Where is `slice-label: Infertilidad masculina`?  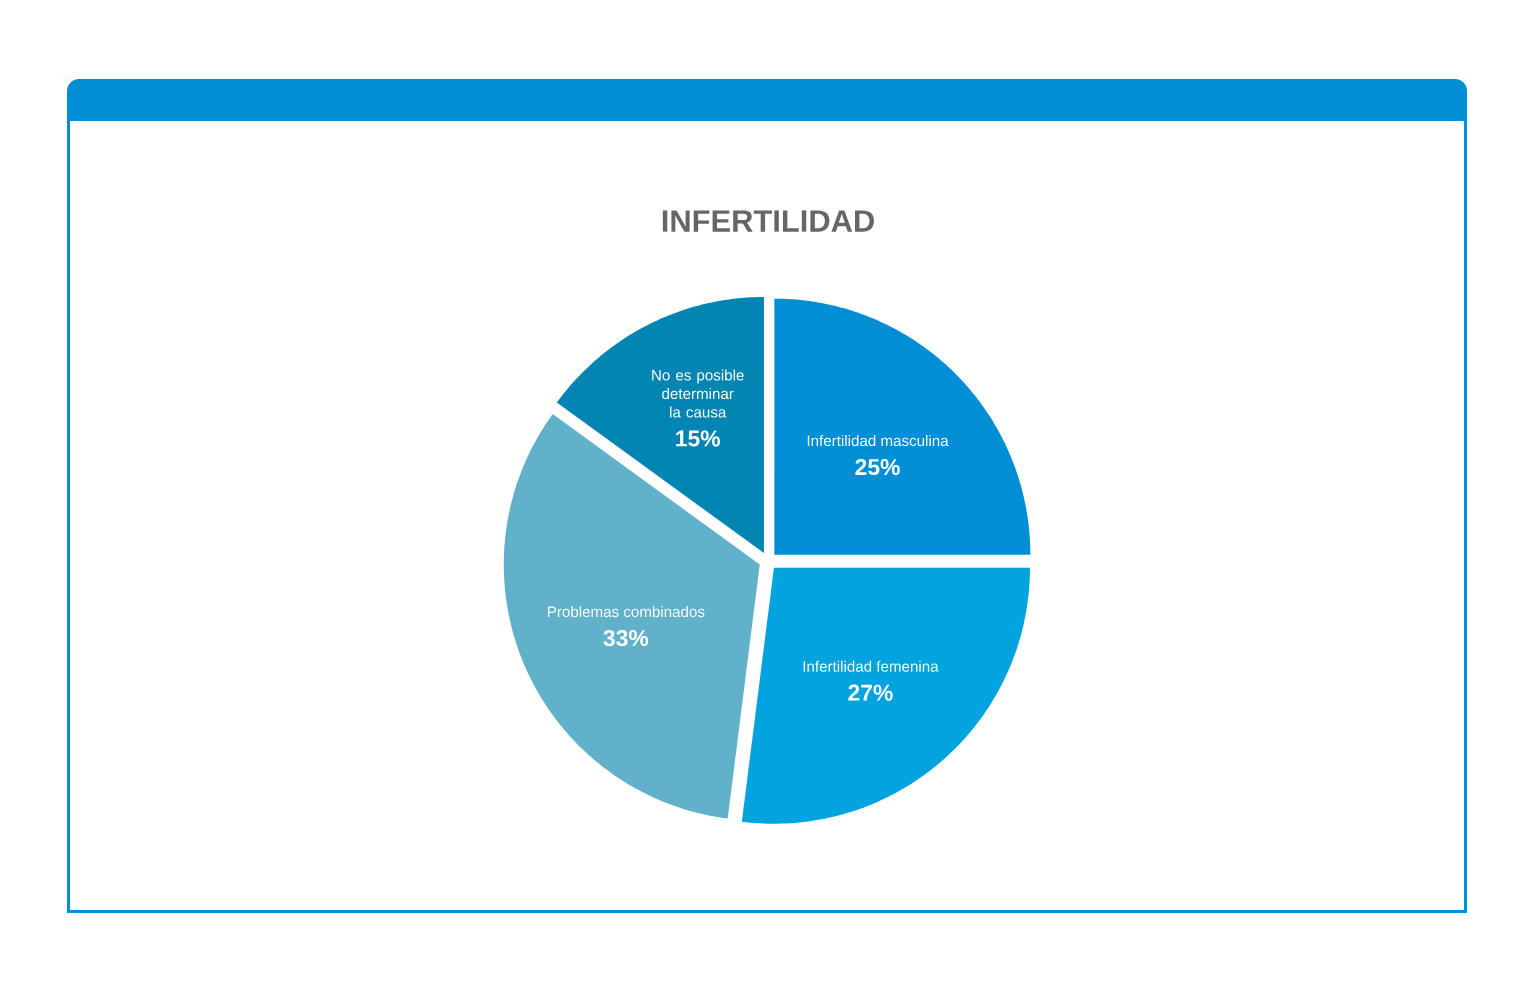 slice-label: Infertilidad masculina is located at coordinates (878, 440).